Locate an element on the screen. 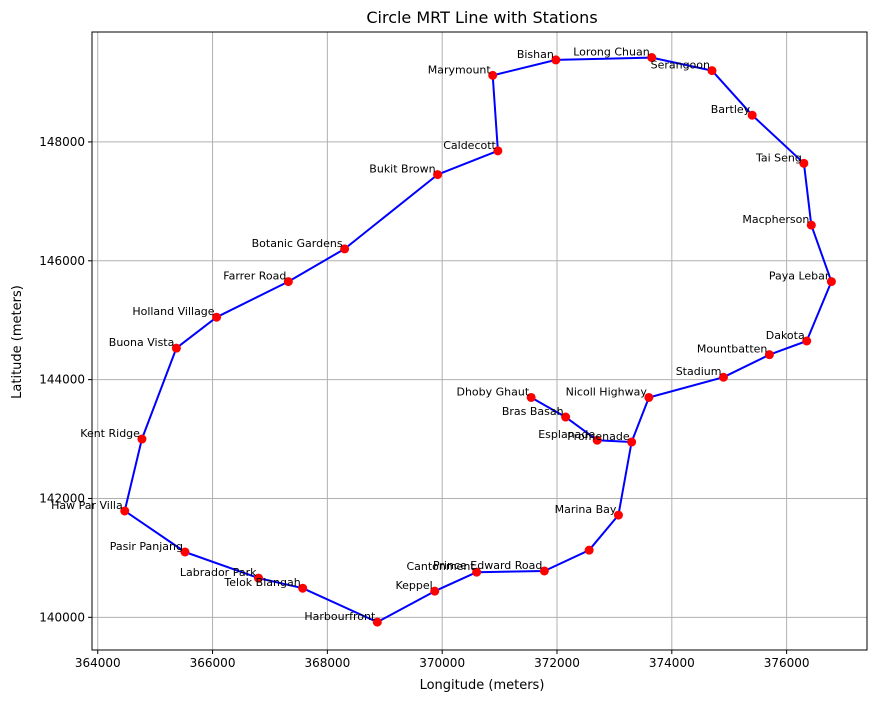 The height and width of the screenshot is (701, 877). station-label: Haw Par Villa is located at coordinates (87, 505).